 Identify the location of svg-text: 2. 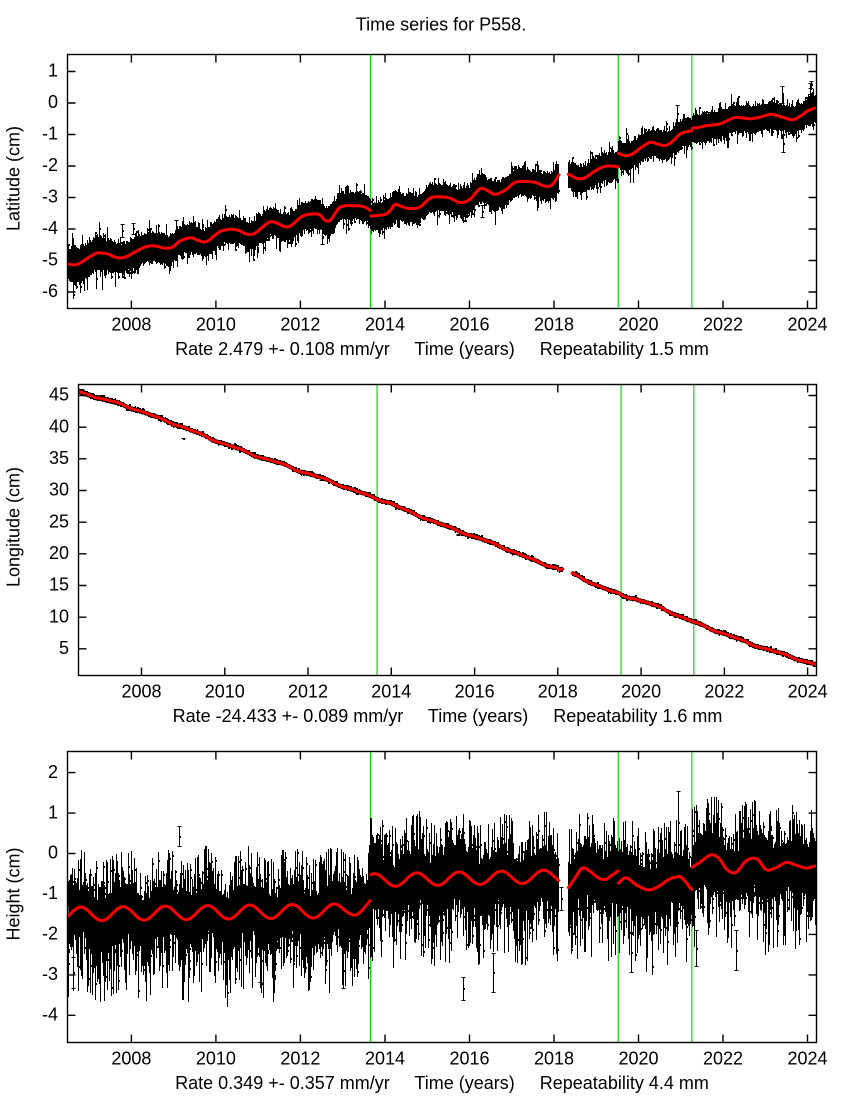
(53, 772).